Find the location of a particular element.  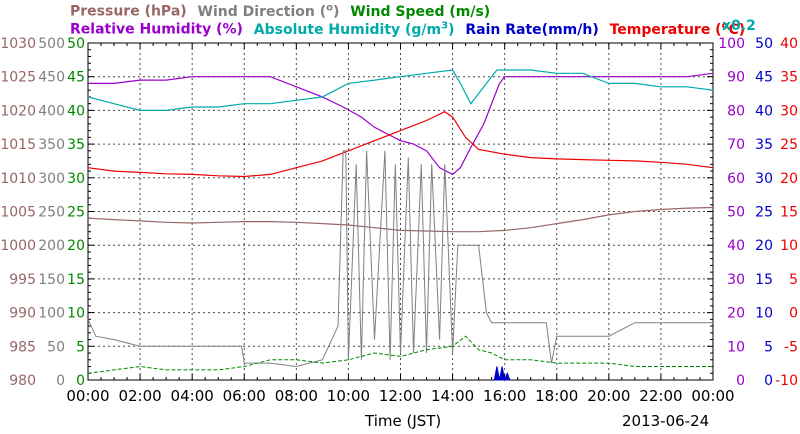

wind-direction-tick-label: 150 is located at coordinates (51, 280).